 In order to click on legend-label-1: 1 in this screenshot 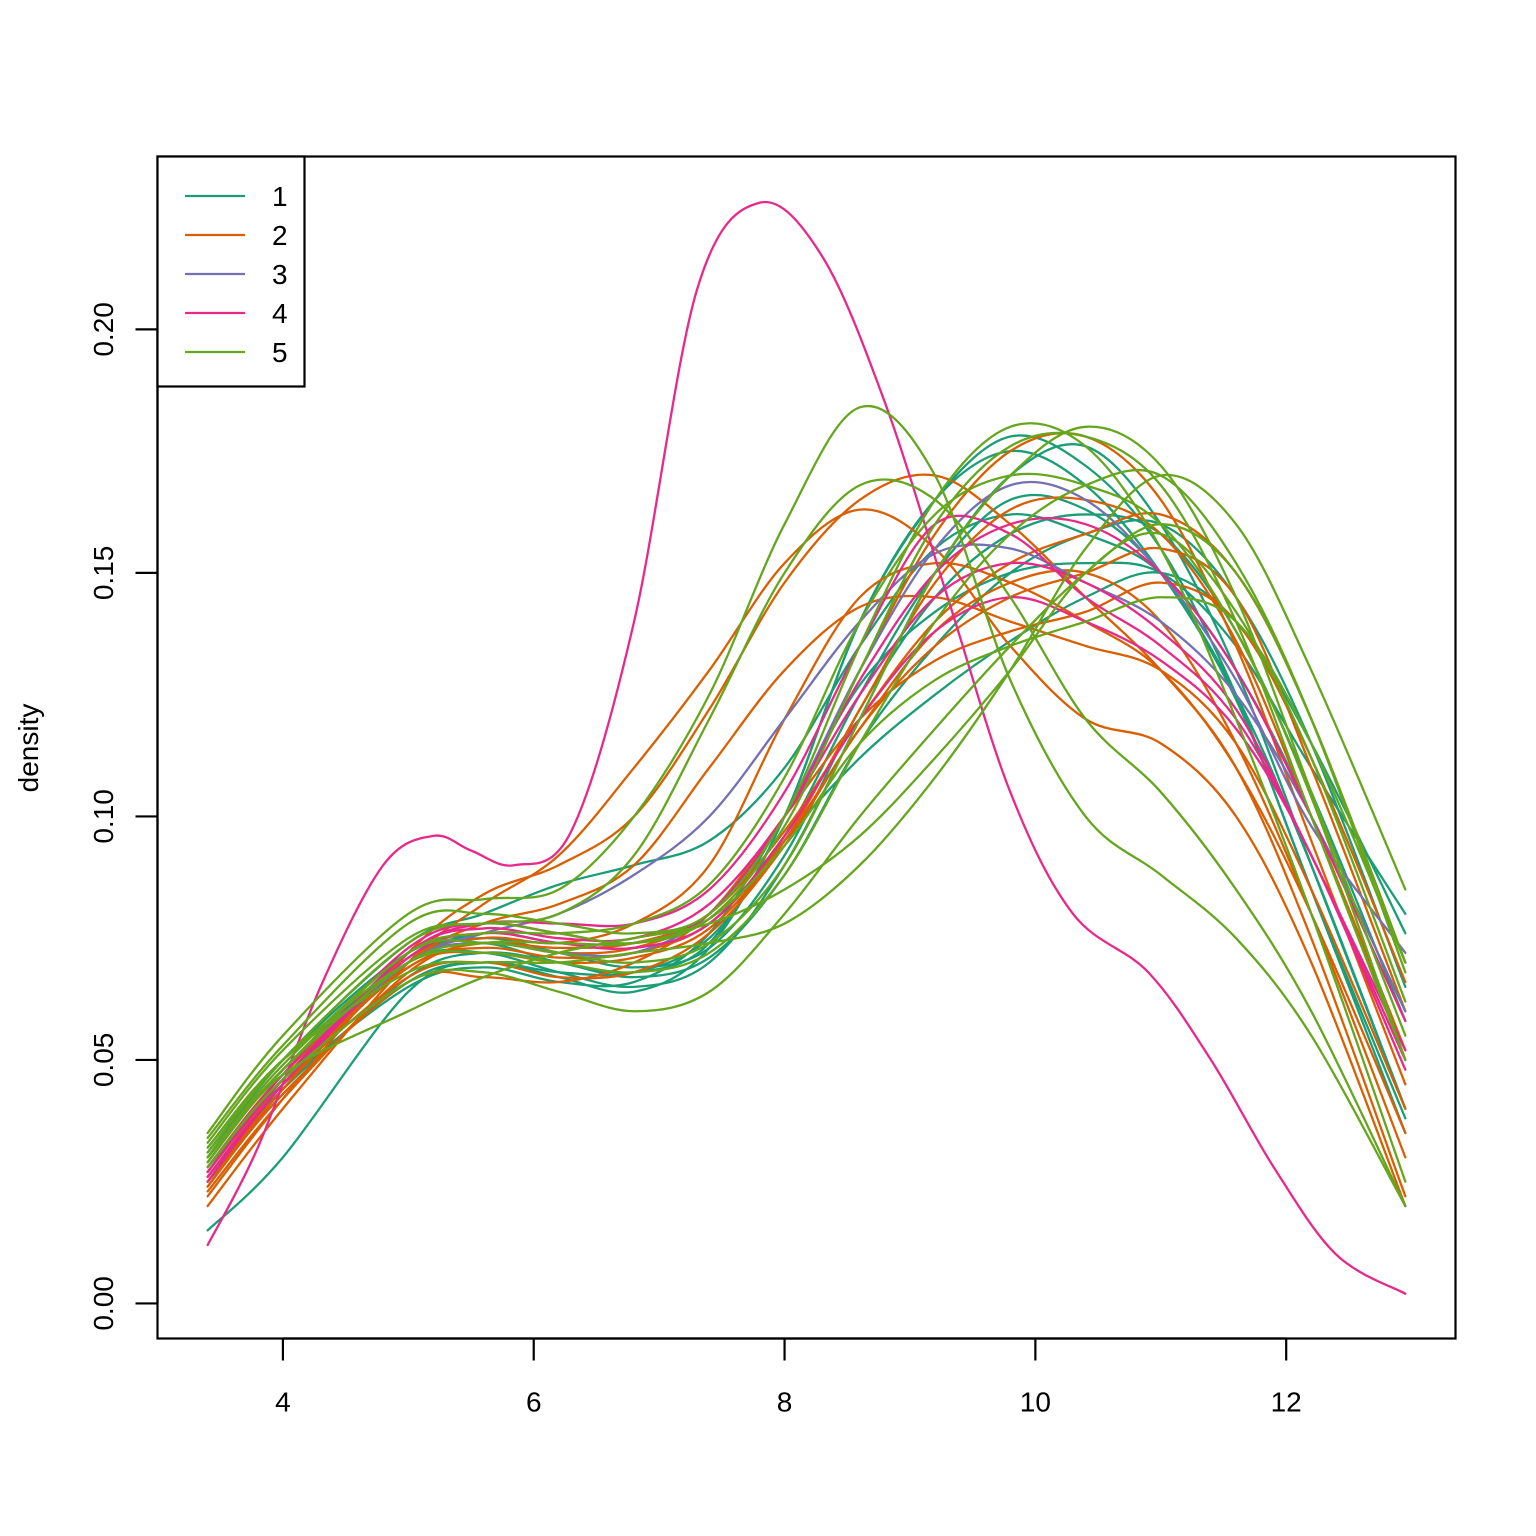, I will do `click(280, 196)`.